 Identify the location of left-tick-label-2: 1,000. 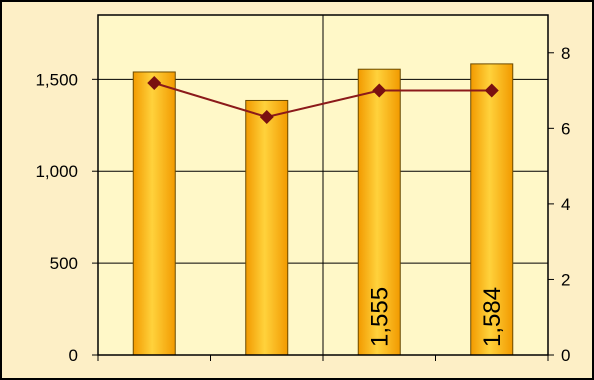
(56, 171).